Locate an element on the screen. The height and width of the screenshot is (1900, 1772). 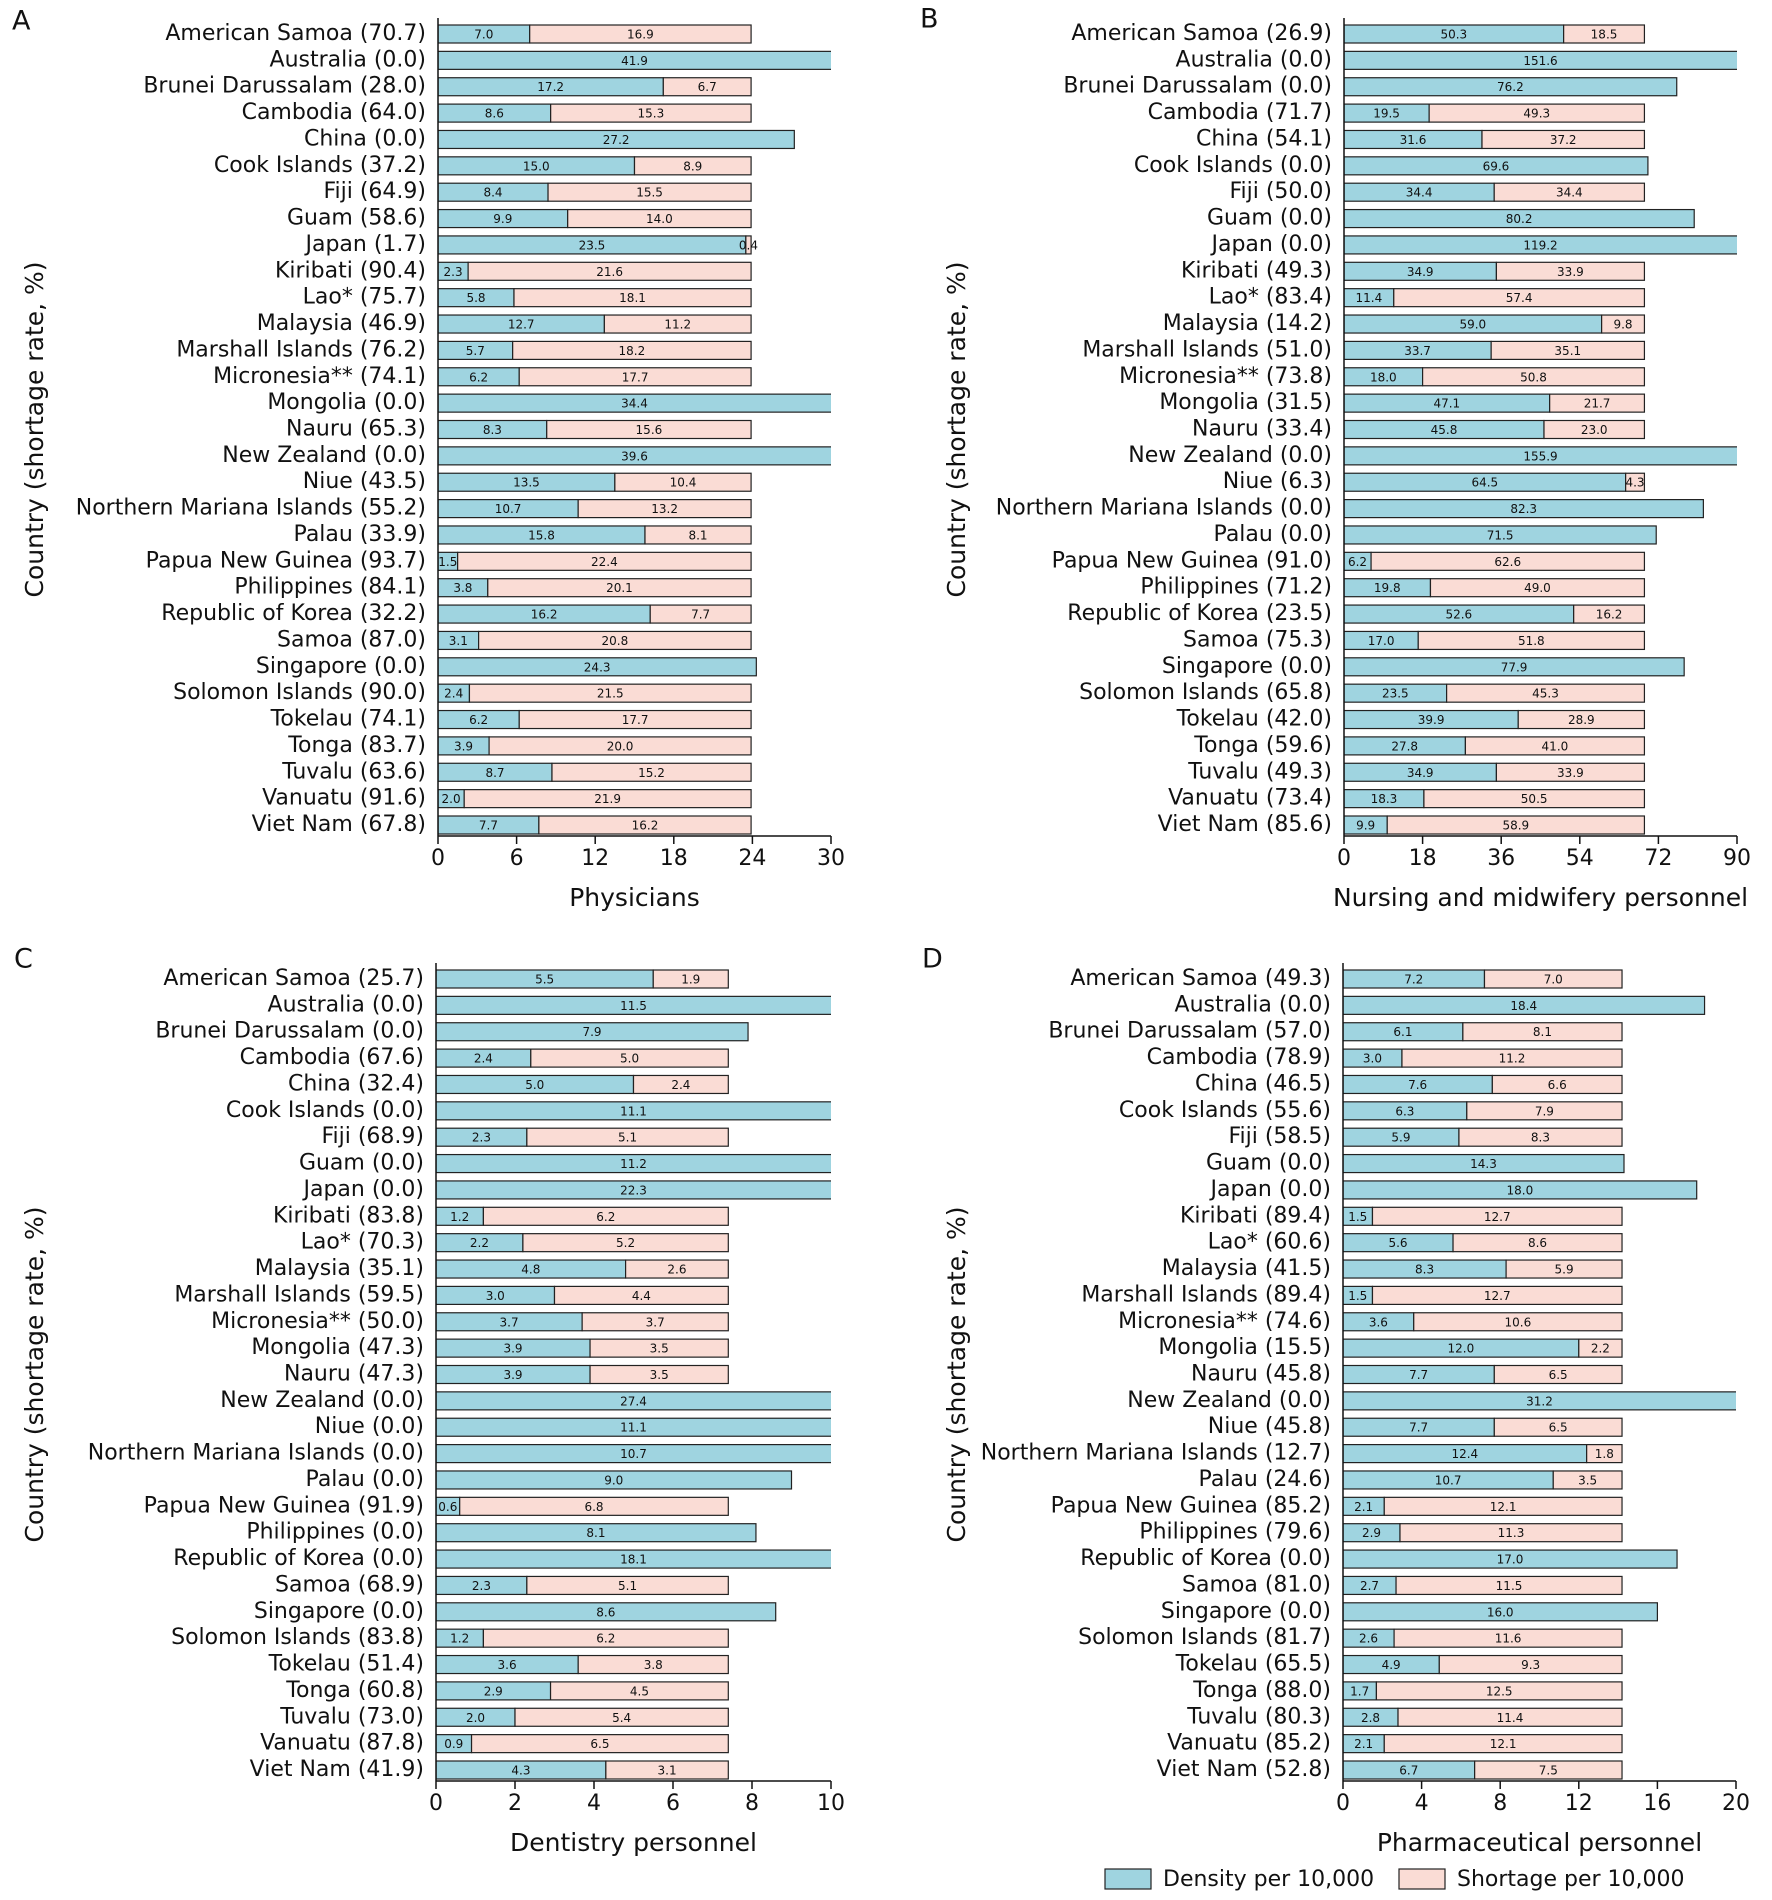
category-label: Vanuatu (73.4) is located at coordinates (1250, 798).